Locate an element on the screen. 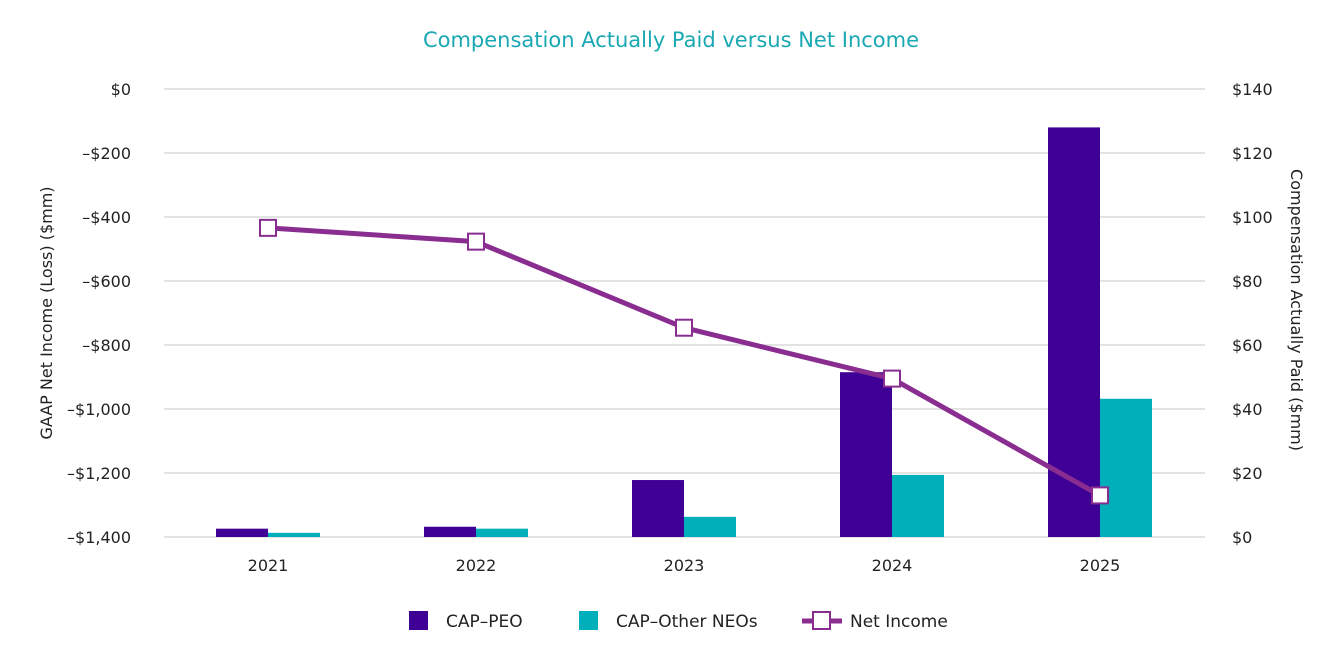  left-tick-label: –$1,200 is located at coordinates (99, 473).